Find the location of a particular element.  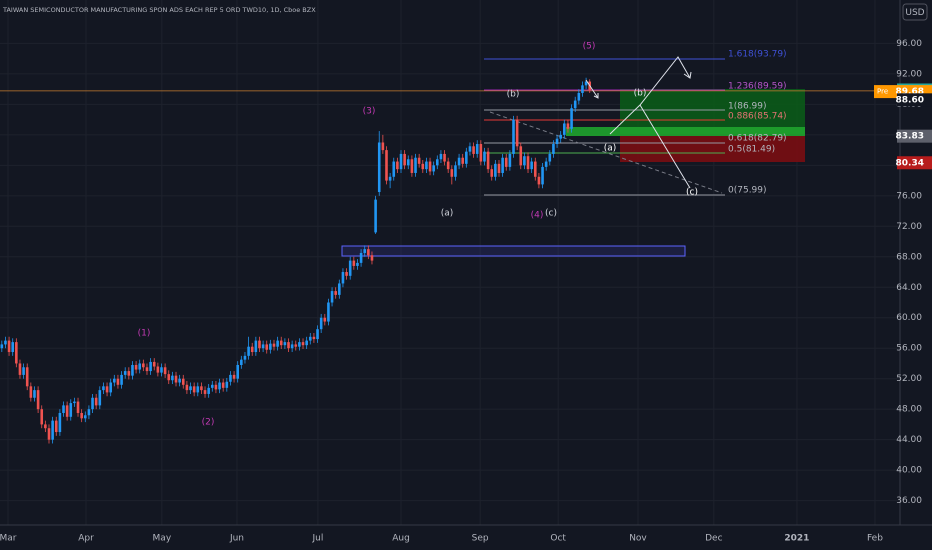

fib-label: 0.886(85.74) is located at coordinates (757, 117).